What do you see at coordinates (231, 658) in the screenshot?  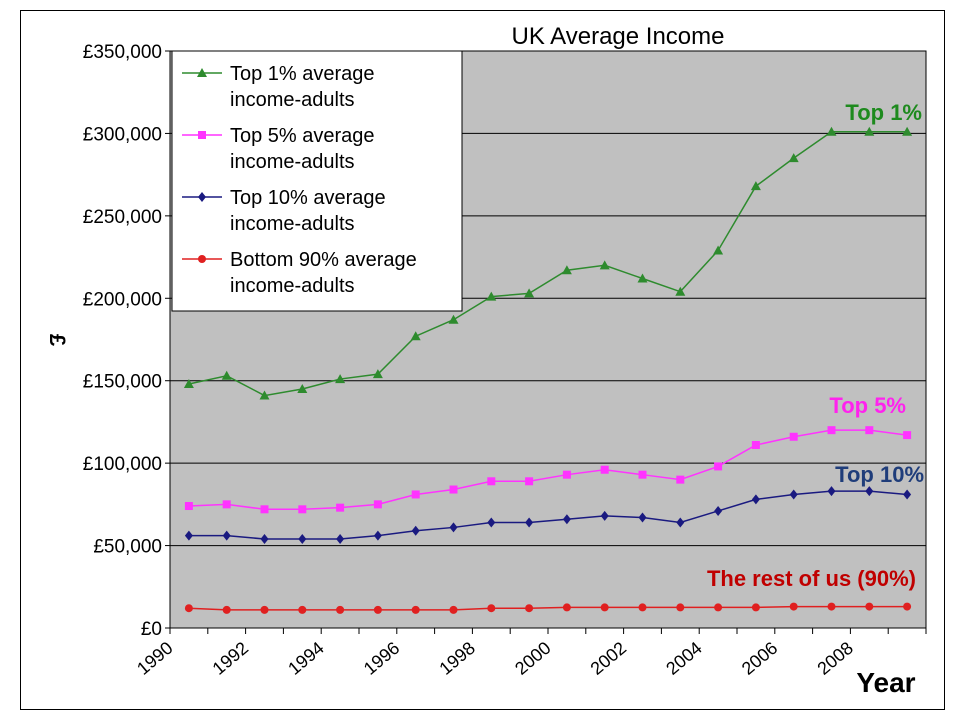 I see `x-tick-label: 1992` at bounding box center [231, 658].